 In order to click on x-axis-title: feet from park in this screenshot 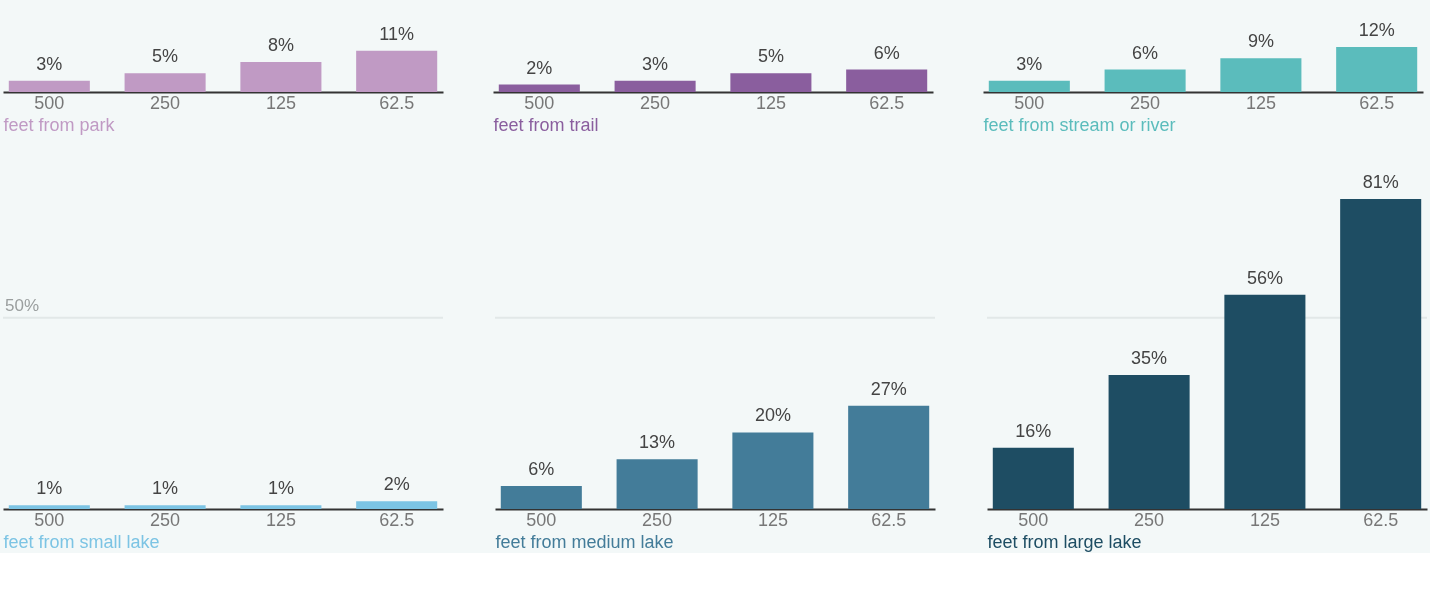, I will do `click(59, 124)`.